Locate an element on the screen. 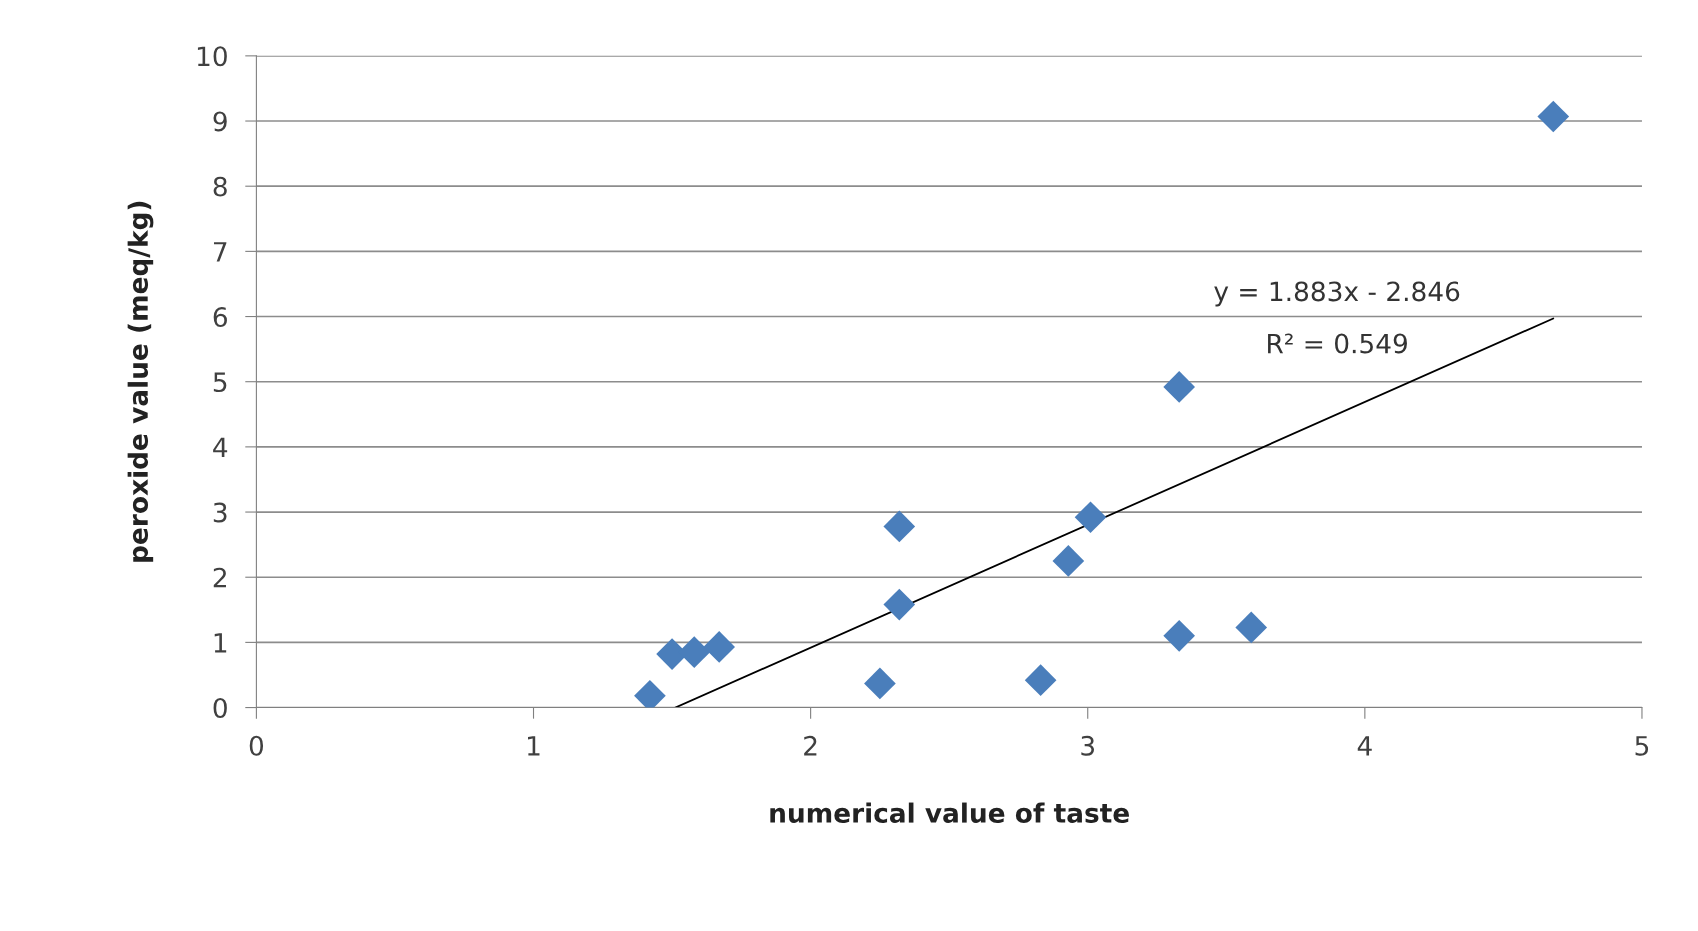 The height and width of the screenshot is (931, 1698). y-axis-title: peroxide value (meq/kg) is located at coordinates (140, 381).